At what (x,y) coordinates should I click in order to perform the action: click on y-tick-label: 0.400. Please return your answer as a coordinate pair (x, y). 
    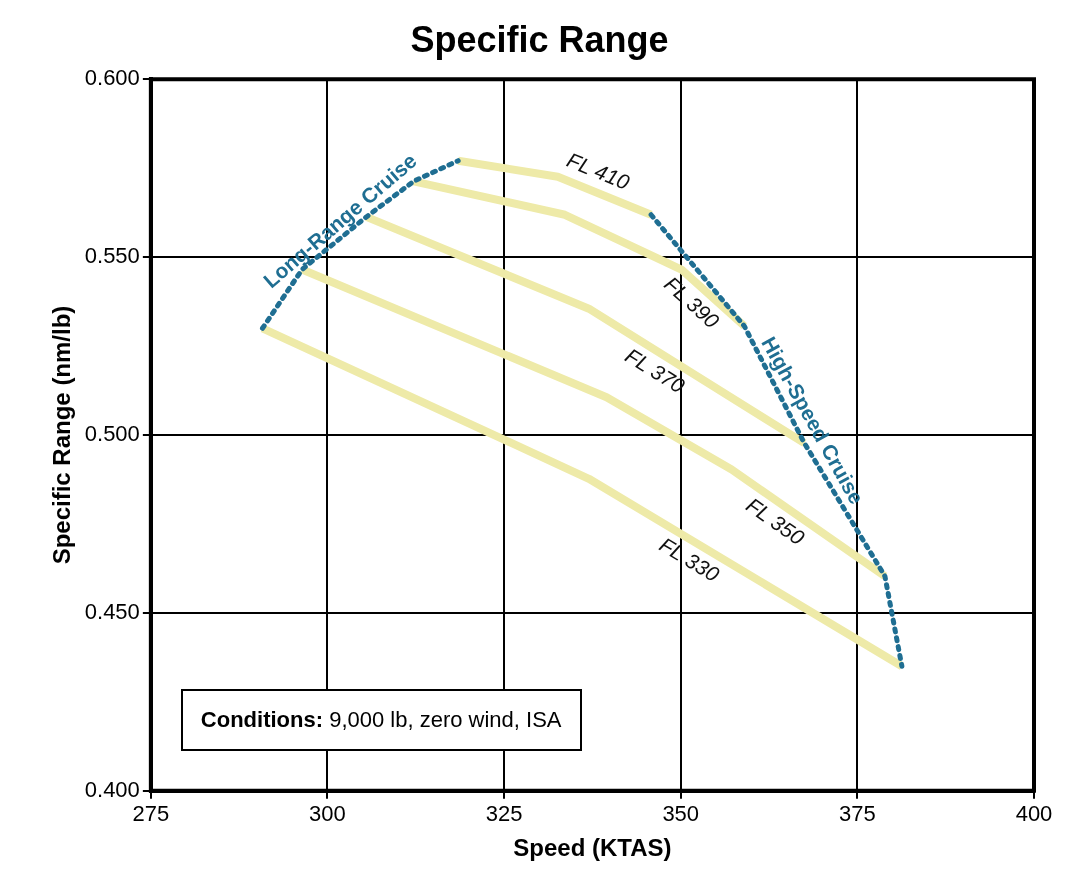
    Looking at the image, I should click on (112, 789).